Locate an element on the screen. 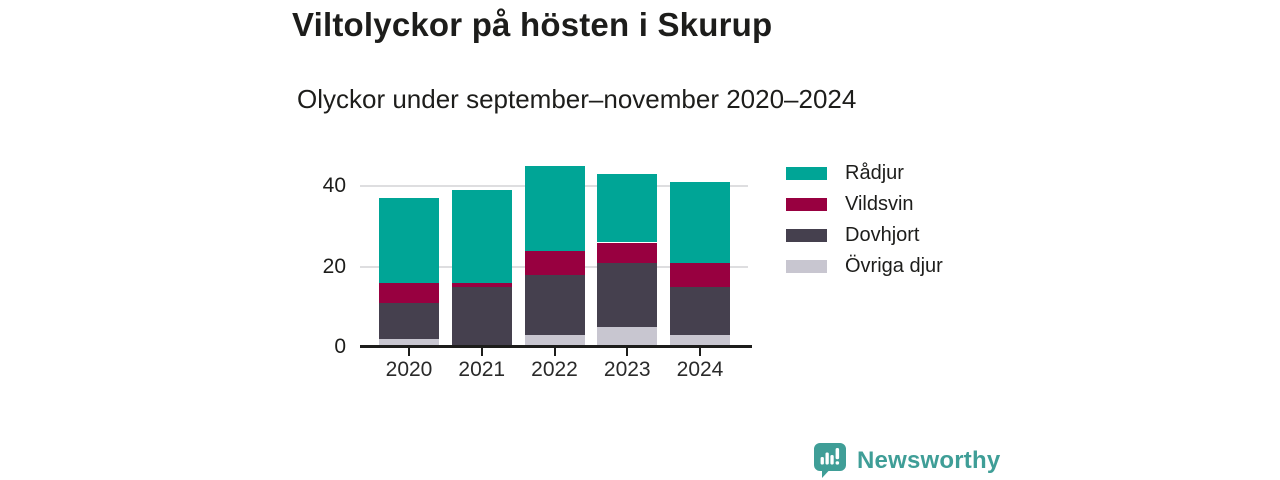 The image size is (1280, 480). bar-segment-2021-vildsvin is located at coordinates (481, 284).